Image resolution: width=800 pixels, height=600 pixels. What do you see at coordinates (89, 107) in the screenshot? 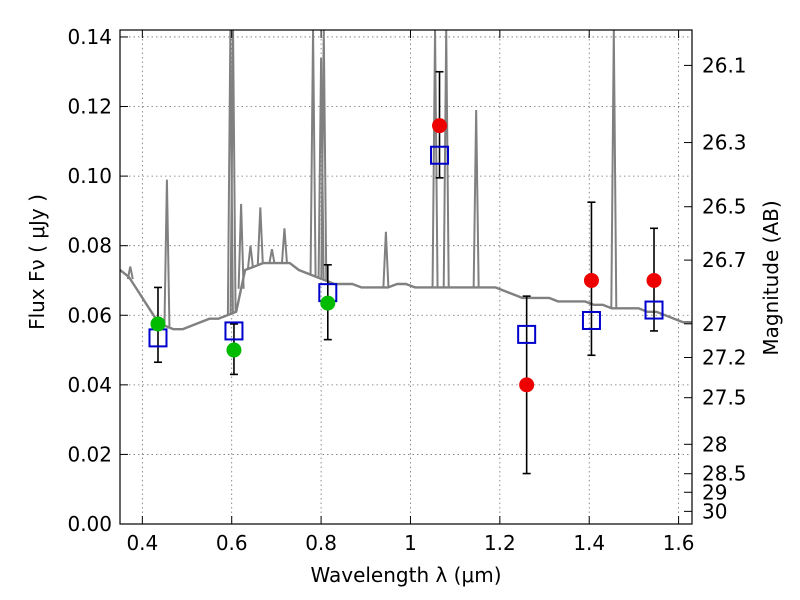
I see `y-tick-label: 0.12` at bounding box center [89, 107].